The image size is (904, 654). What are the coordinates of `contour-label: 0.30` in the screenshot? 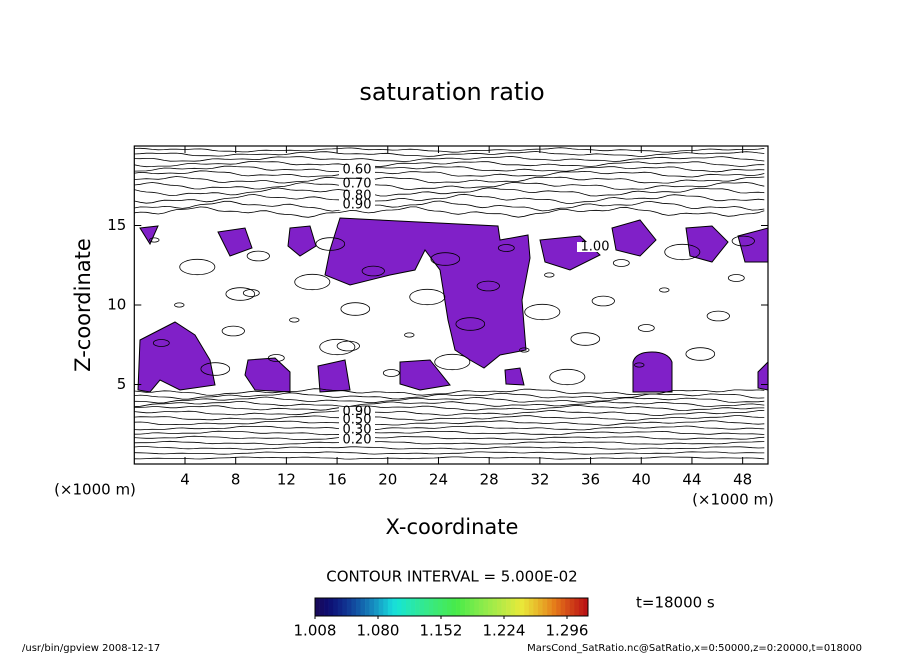 It's located at (357, 430).